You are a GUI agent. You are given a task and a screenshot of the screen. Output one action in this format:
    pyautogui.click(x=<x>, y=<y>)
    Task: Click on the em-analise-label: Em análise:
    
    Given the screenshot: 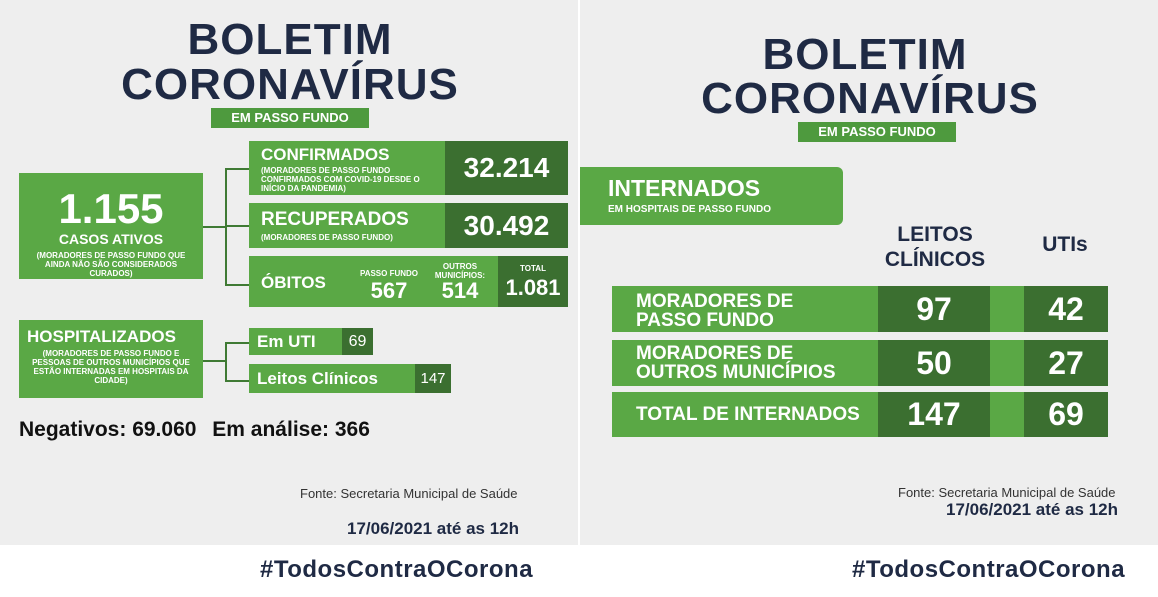 What is the action you would take?
    pyautogui.click(x=271, y=429)
    